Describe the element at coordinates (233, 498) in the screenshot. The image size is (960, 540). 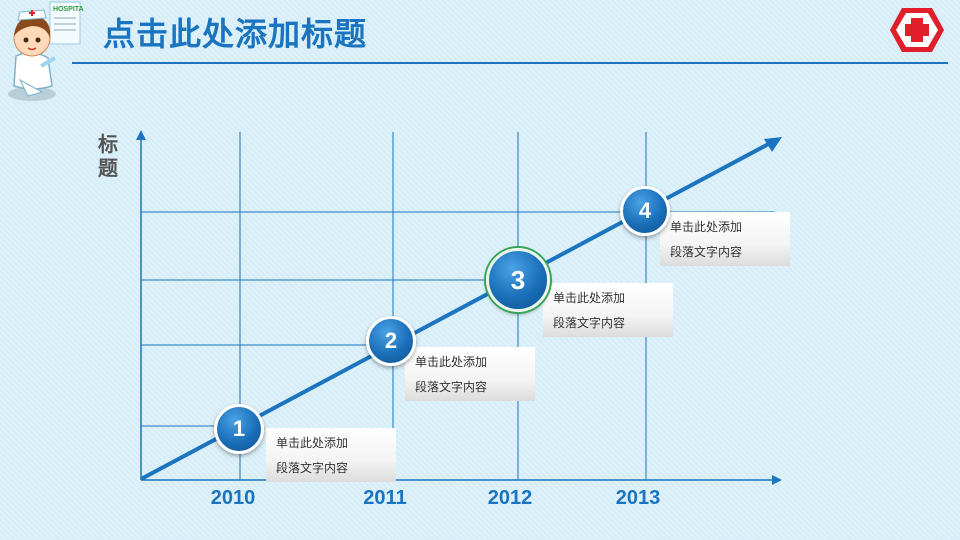
I see `x-tick-label-2010: 2010` at that location.